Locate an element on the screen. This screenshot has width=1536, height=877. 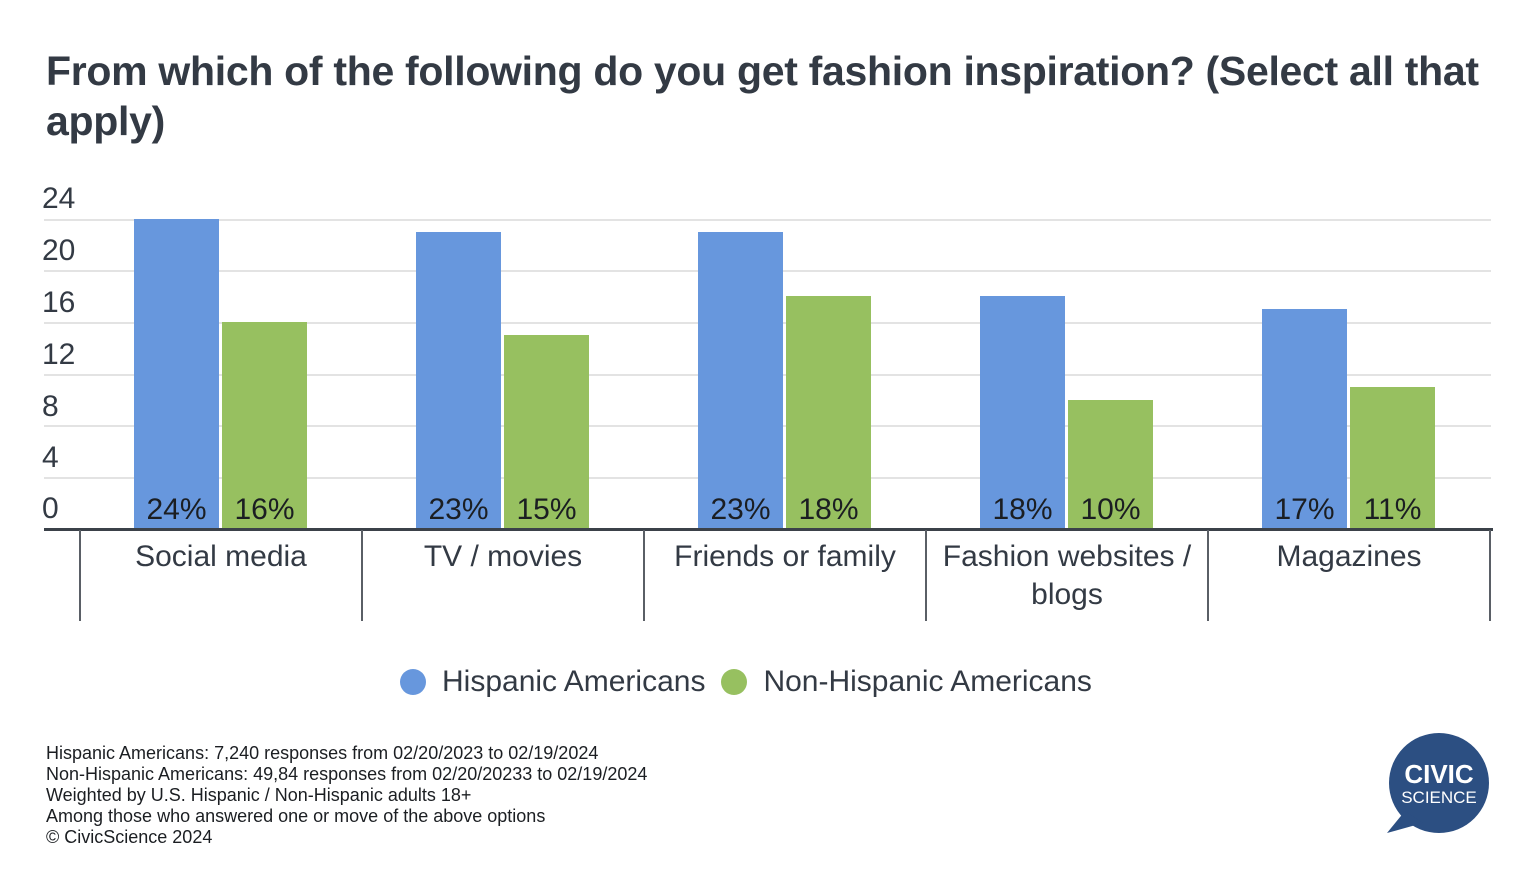
logo-text-civic: CIVIC is located at coordinates (1439, 774).